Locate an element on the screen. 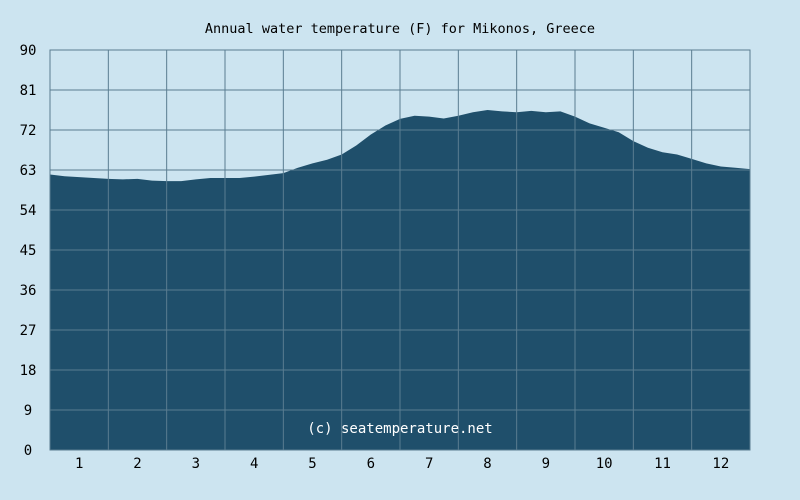 The width and height of the screenshot is (800, 500). y-tick-label: 27 is located at coordinates (28, 331).